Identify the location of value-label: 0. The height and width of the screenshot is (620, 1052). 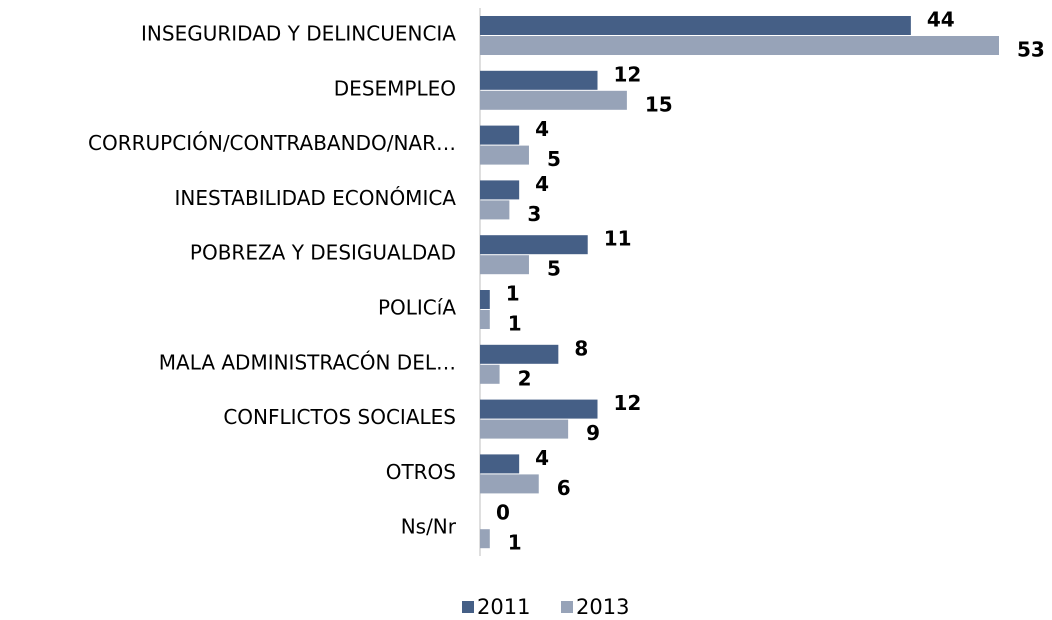
(503, 513).